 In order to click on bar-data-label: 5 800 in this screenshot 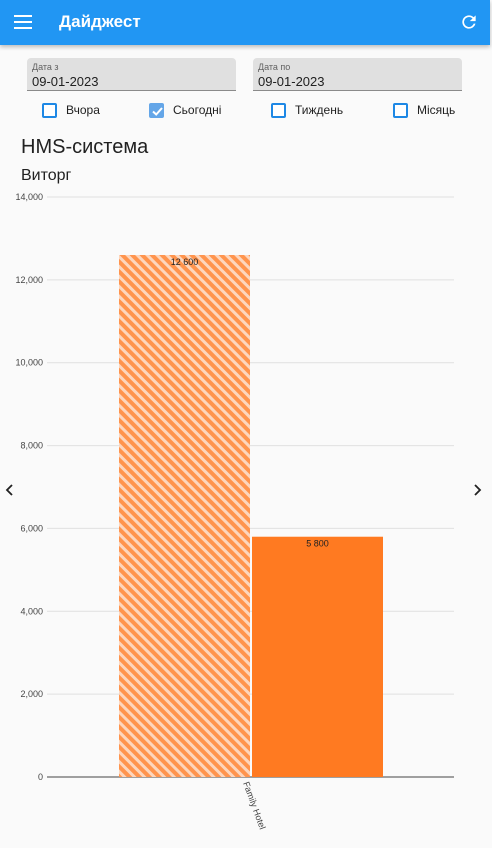, I will do `click(317, 544)`.